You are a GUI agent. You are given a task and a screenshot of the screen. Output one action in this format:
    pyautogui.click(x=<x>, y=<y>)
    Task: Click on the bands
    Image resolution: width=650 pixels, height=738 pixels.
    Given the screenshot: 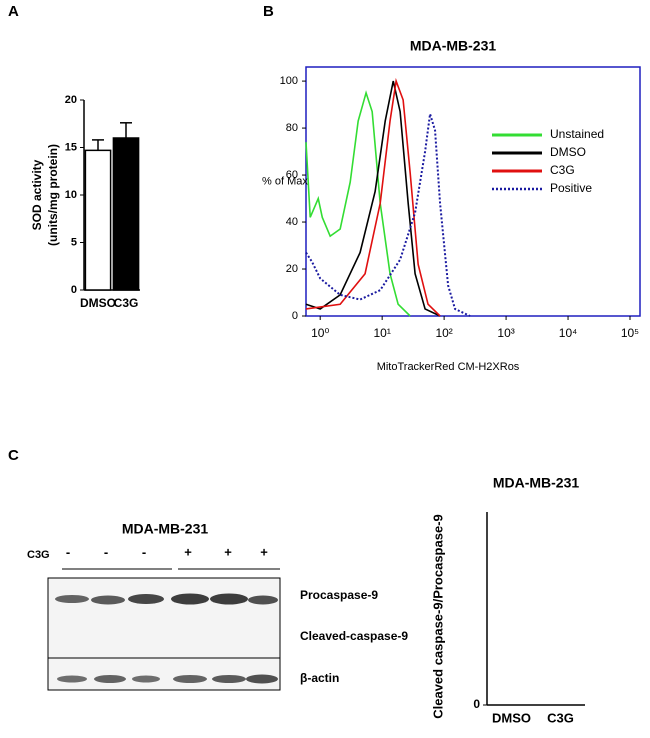 What is the action you would take?
    pyautogui.click(x=166, y=638)
    